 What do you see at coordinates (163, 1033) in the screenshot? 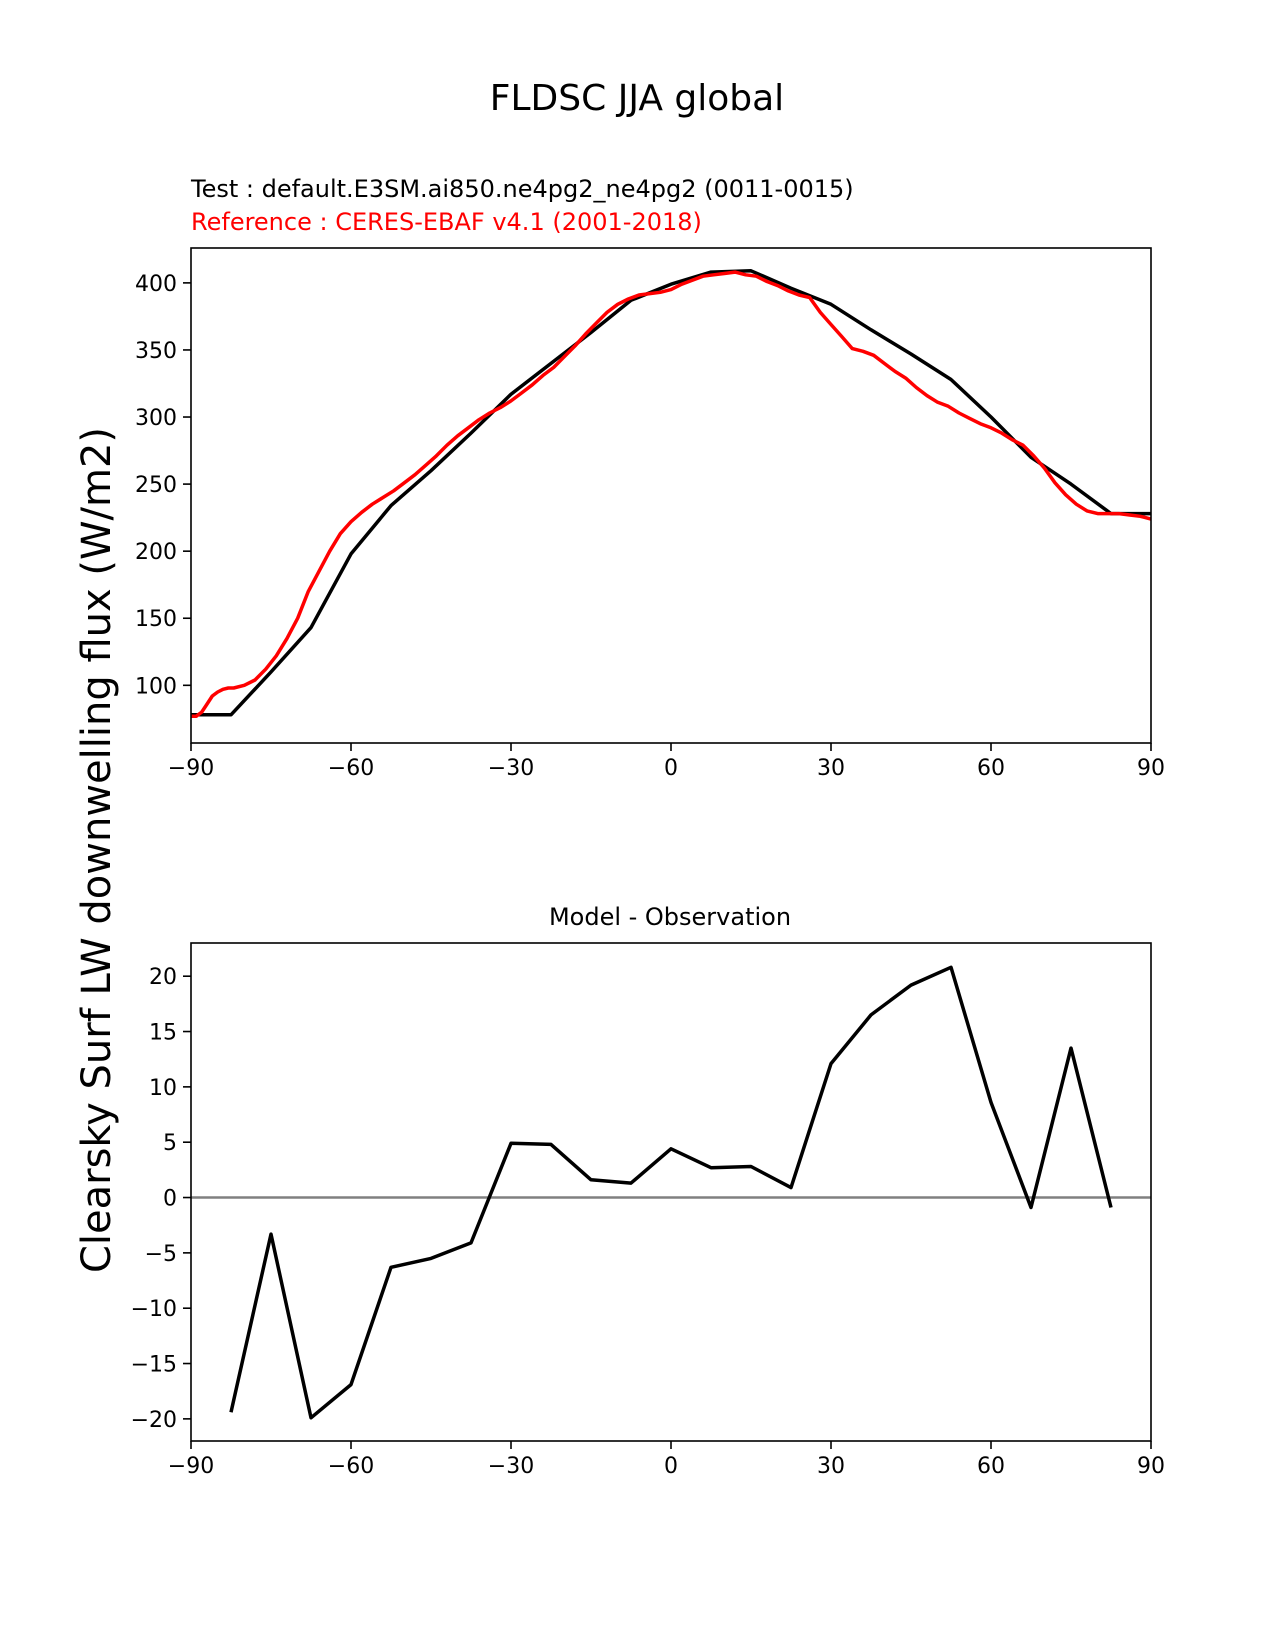
I see `y-tick-label: 15` at bounding box center [163, 1033].